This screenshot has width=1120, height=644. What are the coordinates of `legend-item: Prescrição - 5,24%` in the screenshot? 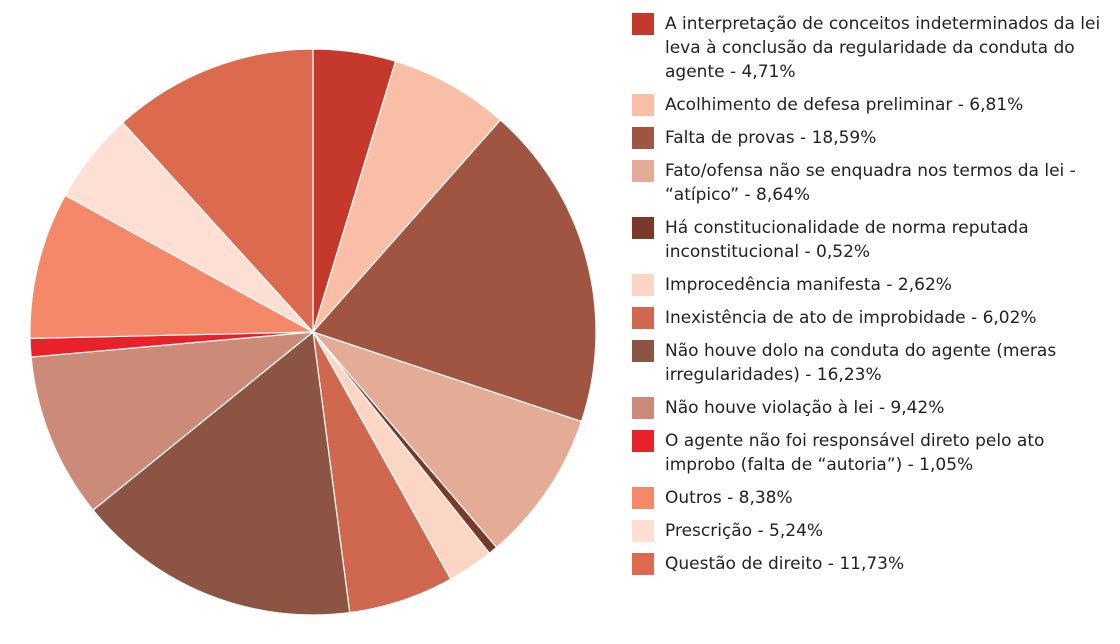 It's located at (875, 531).